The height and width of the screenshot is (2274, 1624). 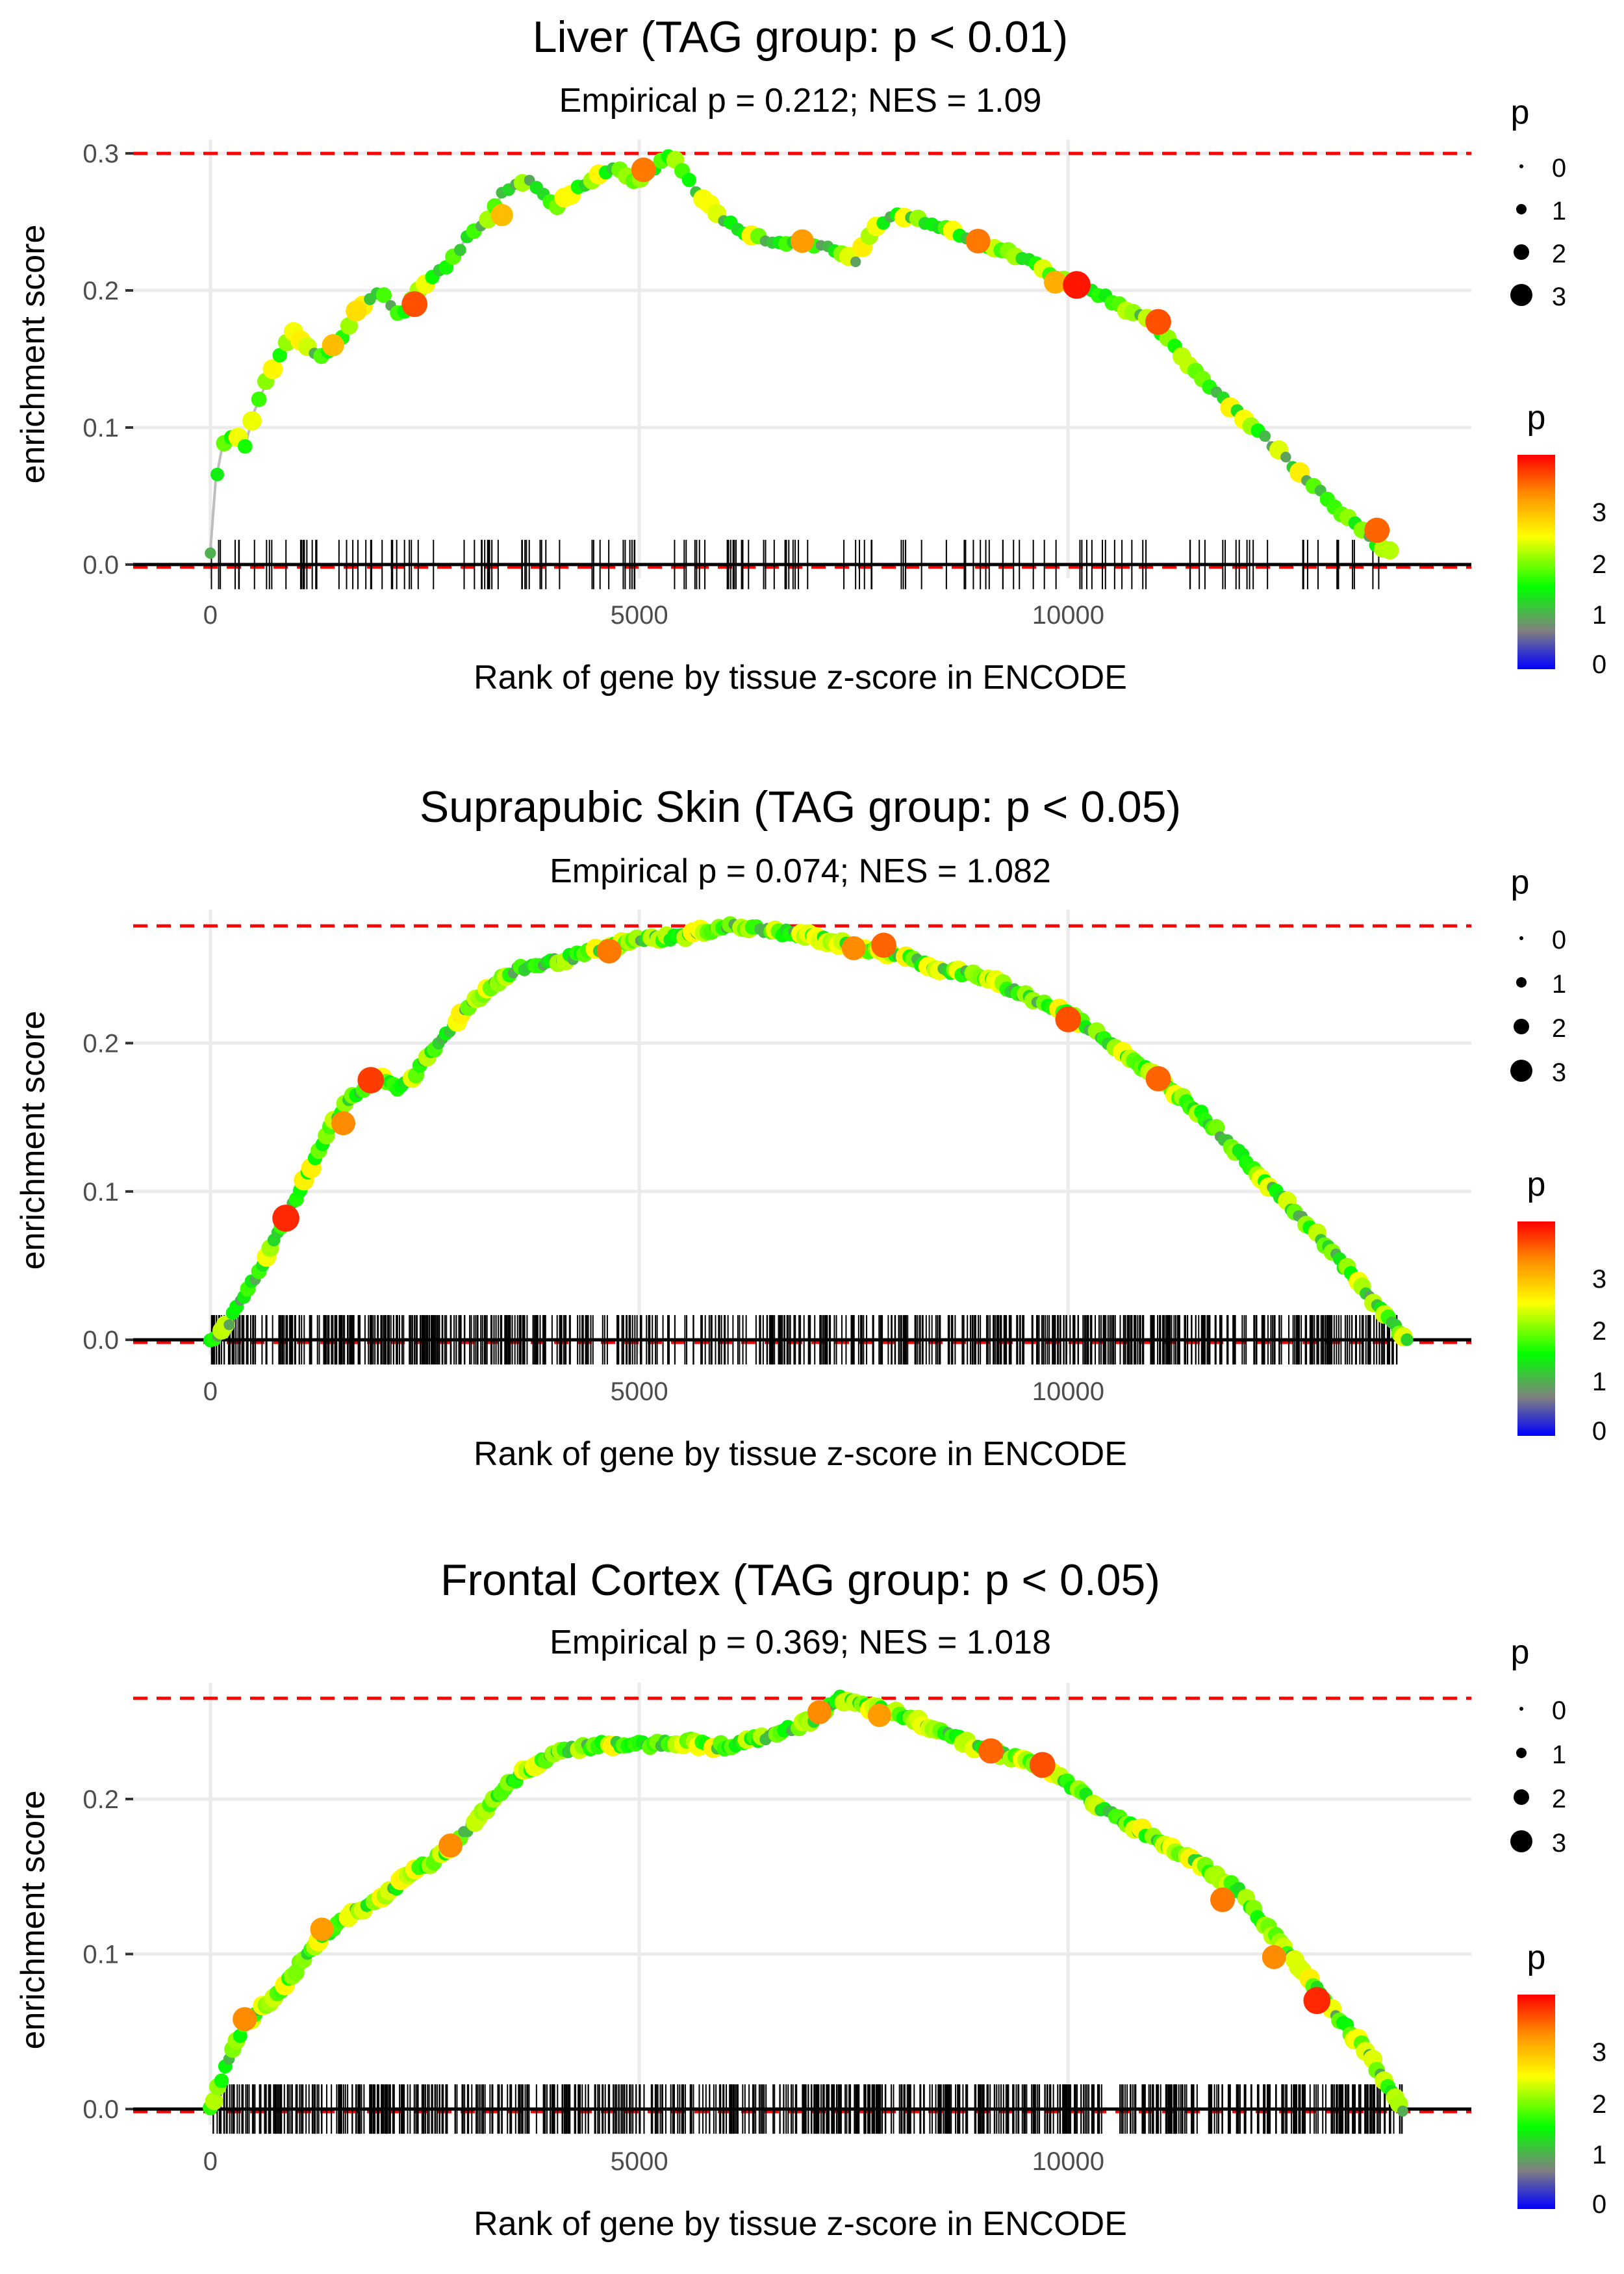 What do you see at coordinates (33, 1920) in the screenshot?
I see `y-axis-label: enrichment score` at bounding box center [33, 1920].